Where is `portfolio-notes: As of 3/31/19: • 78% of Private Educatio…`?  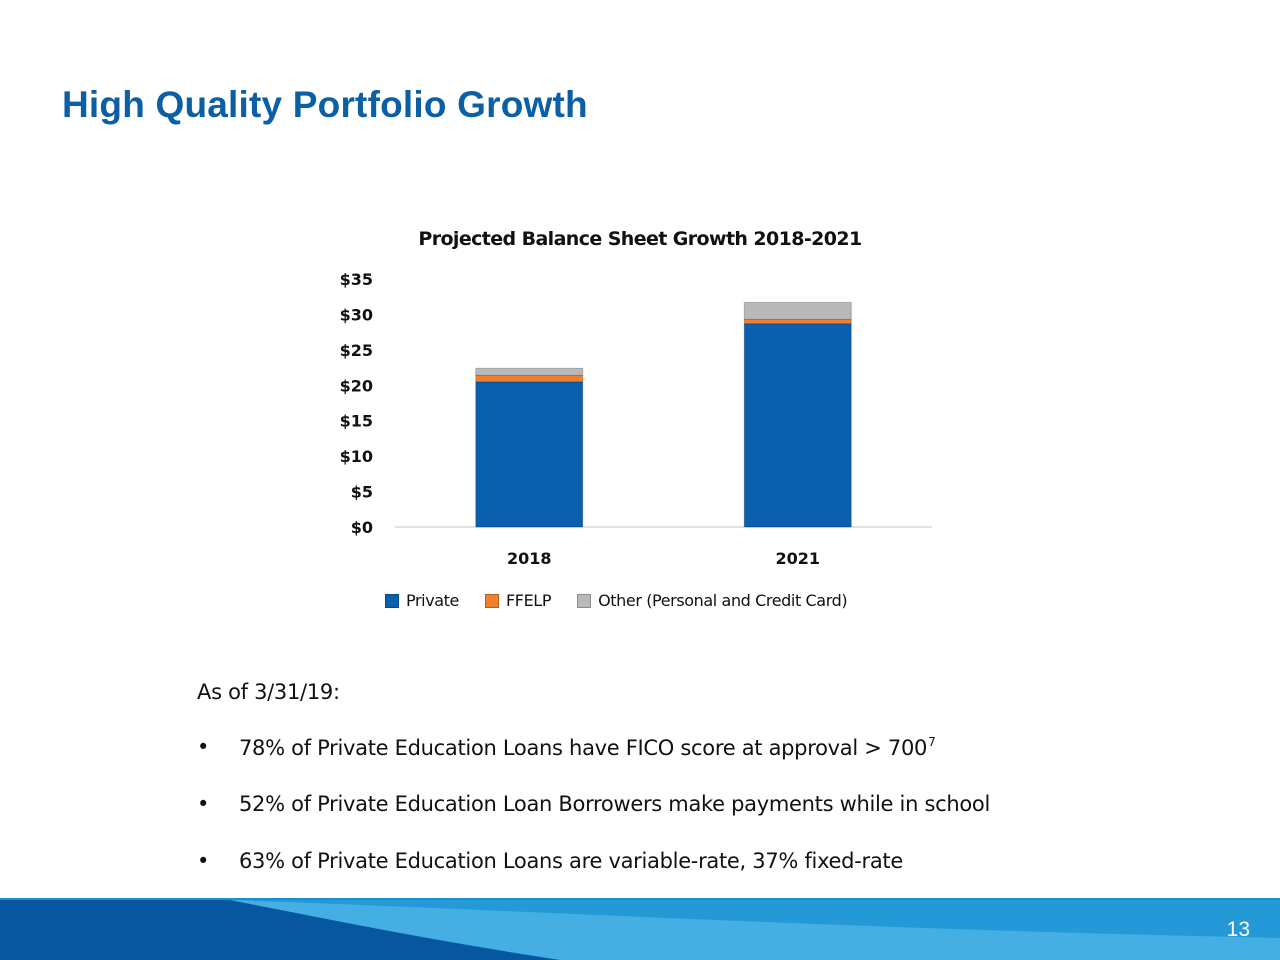
portfolio-notes: As of 3/31/19: • 78% of Private Educatio… is located at coordinates (593, 790).